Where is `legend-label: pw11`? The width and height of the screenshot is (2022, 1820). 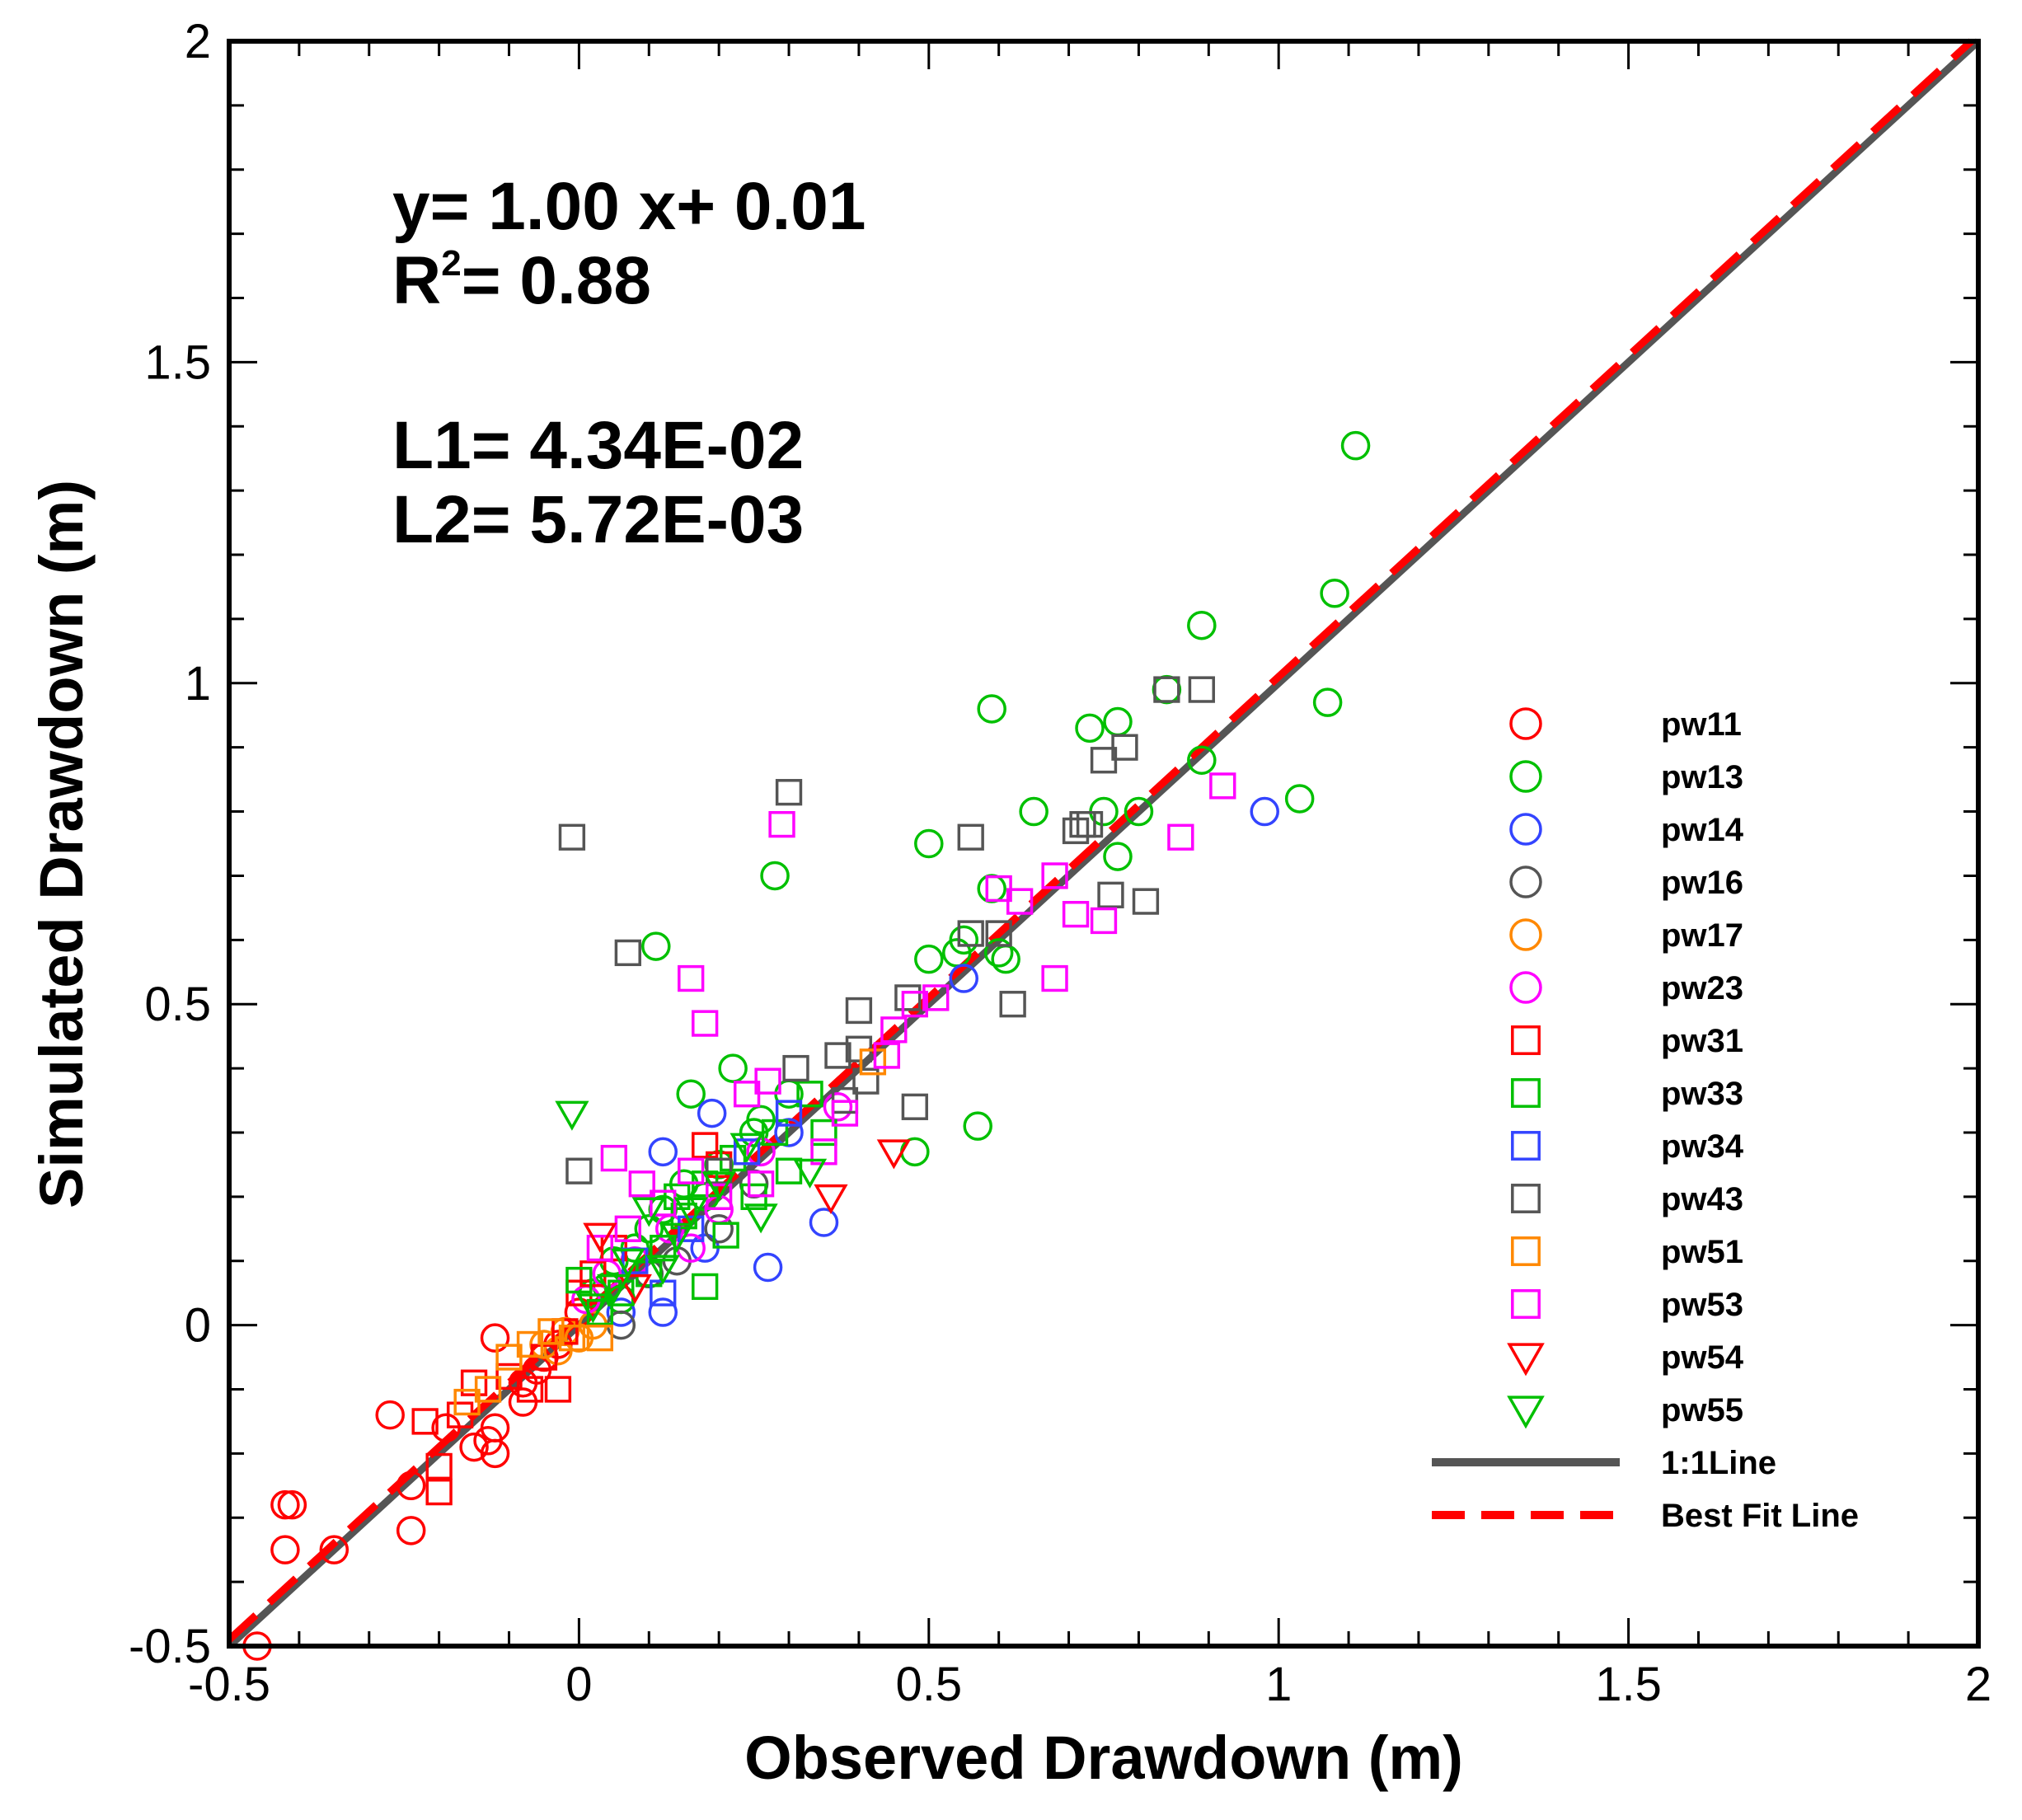
legend-label: pw11 is located at coordinates (1701, 724).